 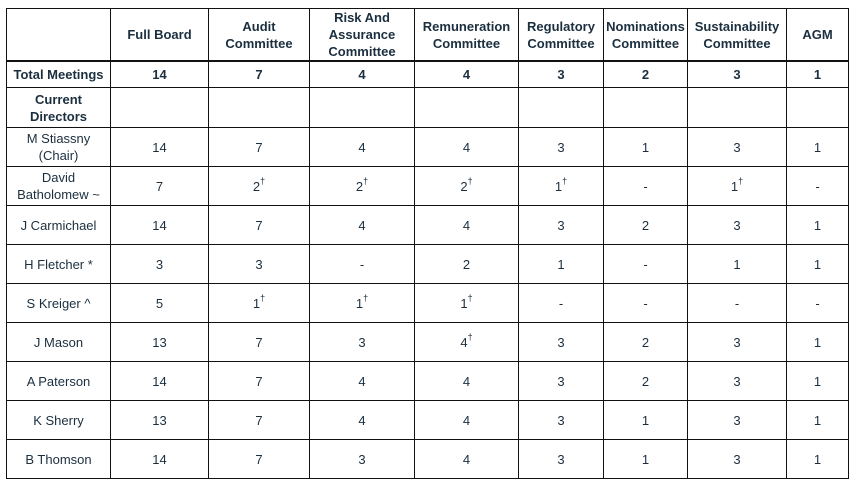 I want to click on director-name-text: A Paterson, so click(x=58, y=381).